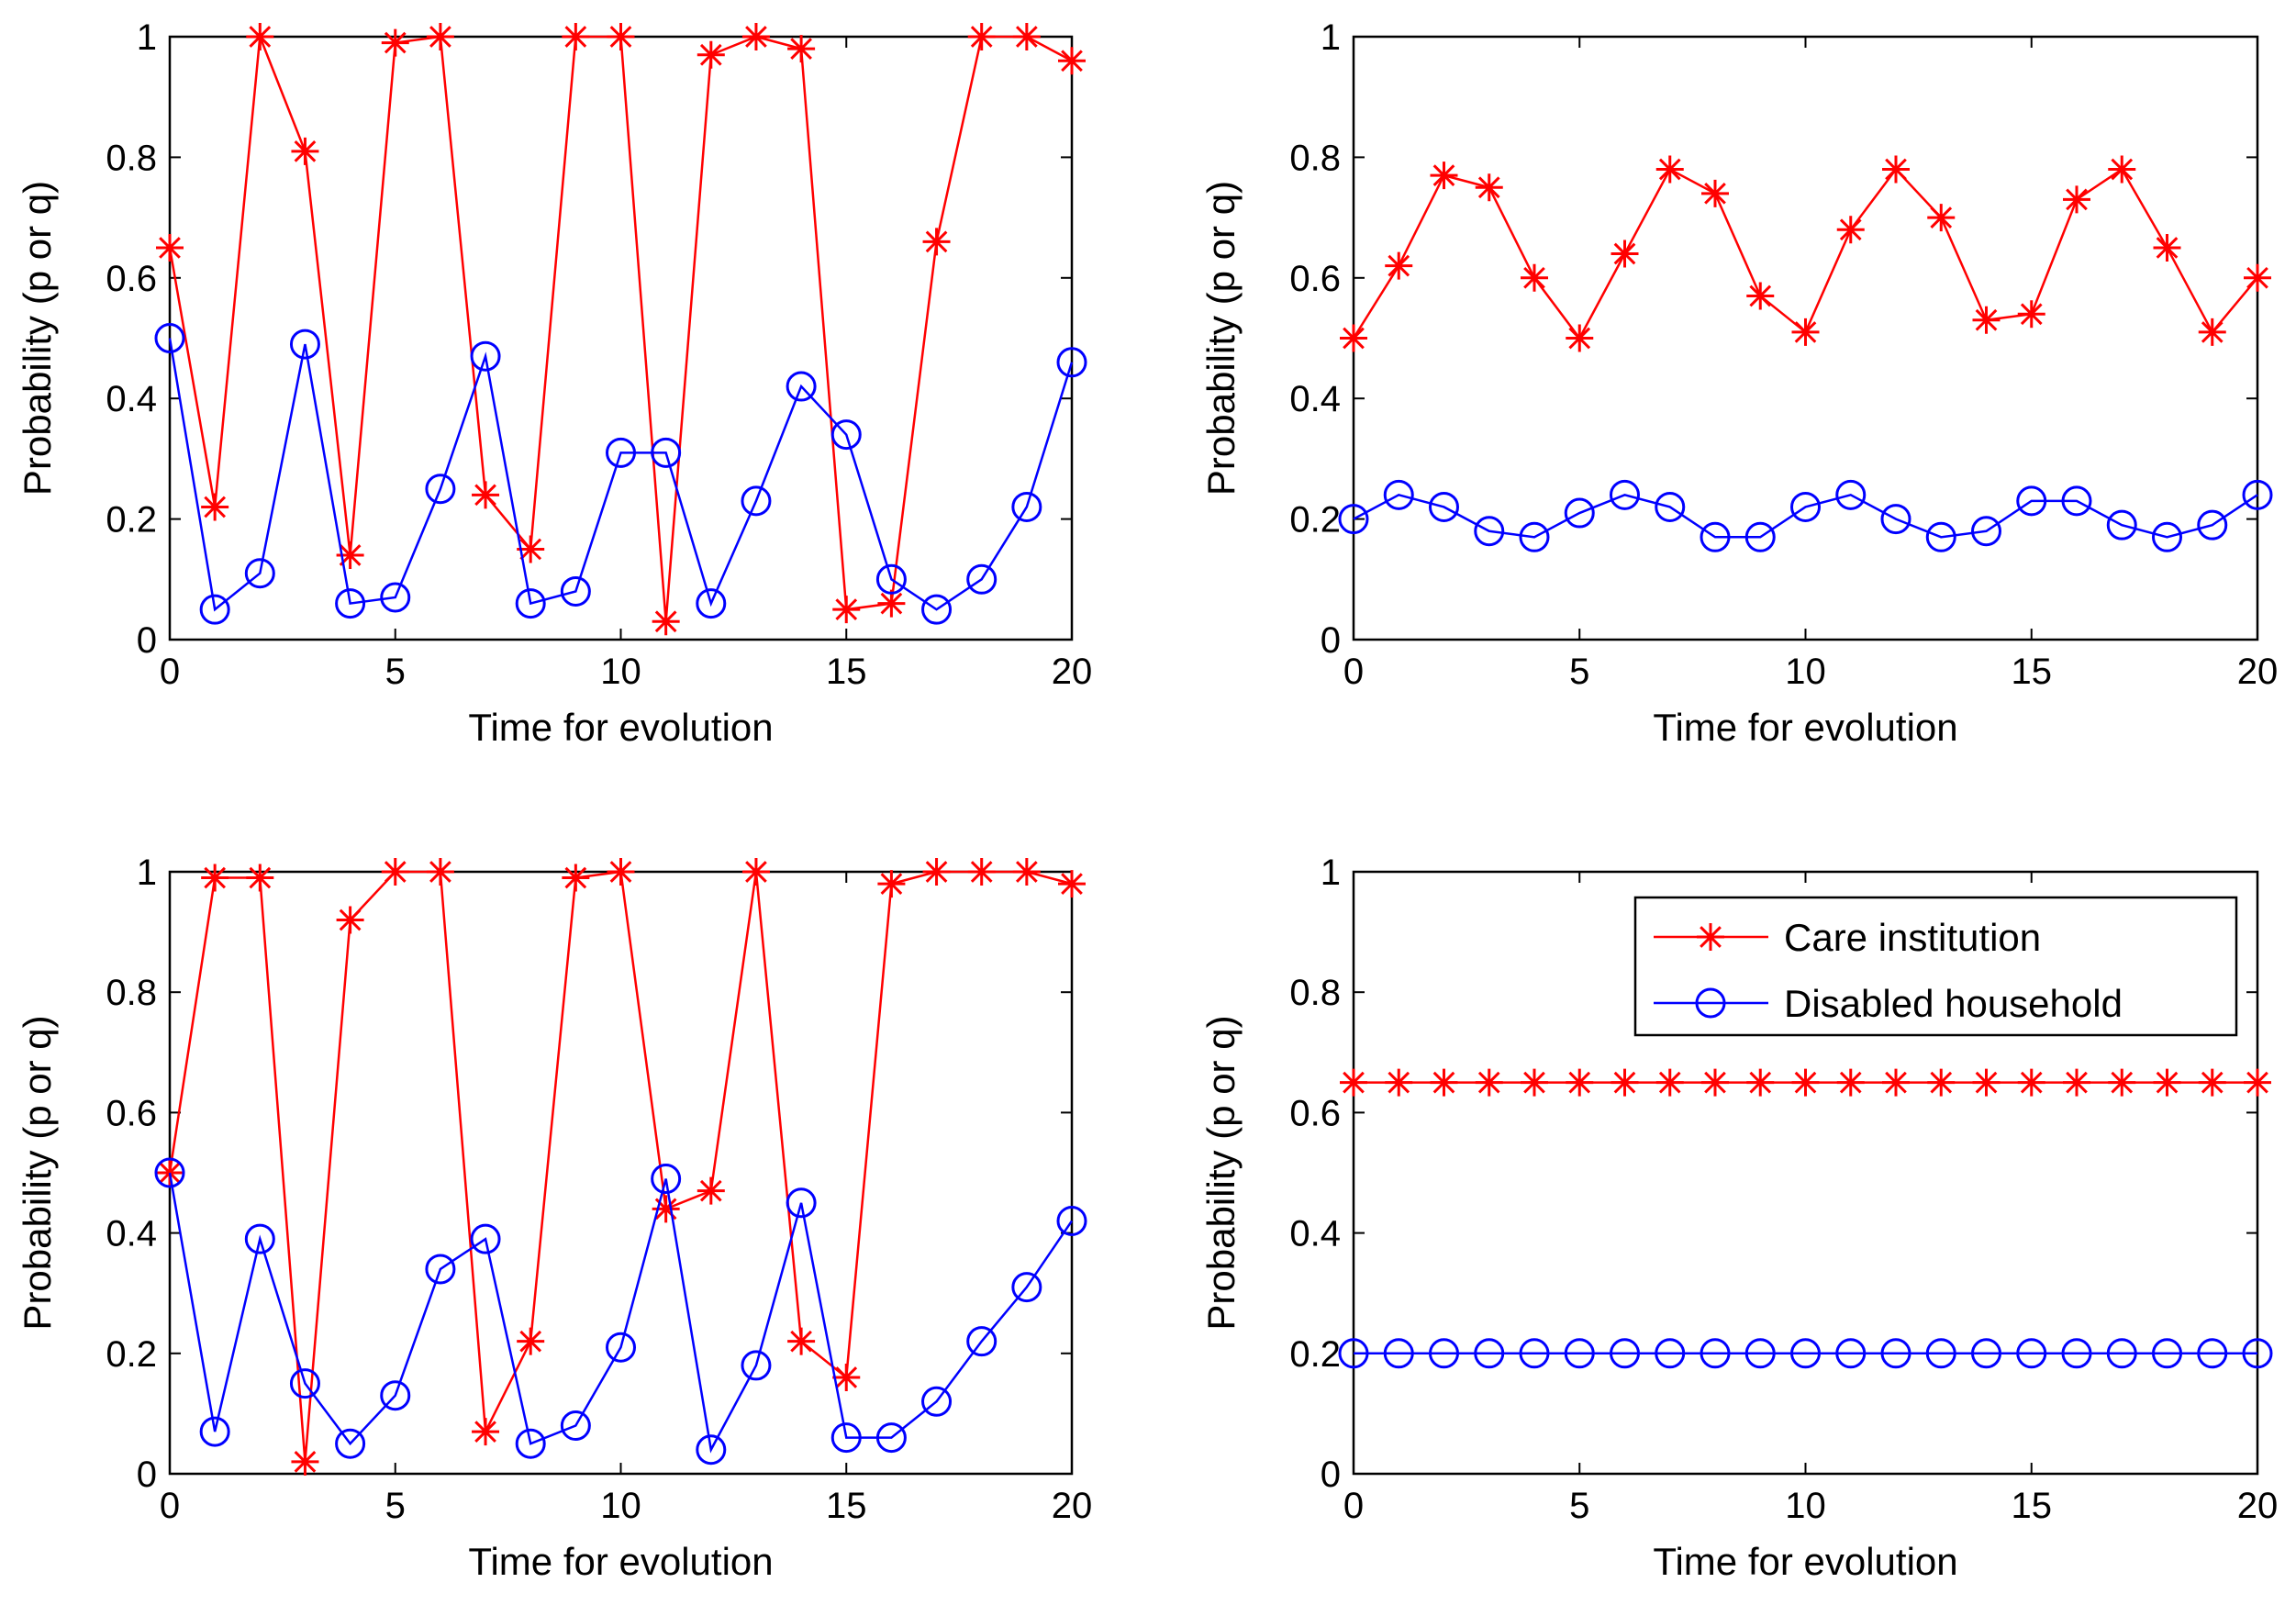 The image size is (2296, 1605). I want to click on y-tick-label: 0, so click(147, 640).